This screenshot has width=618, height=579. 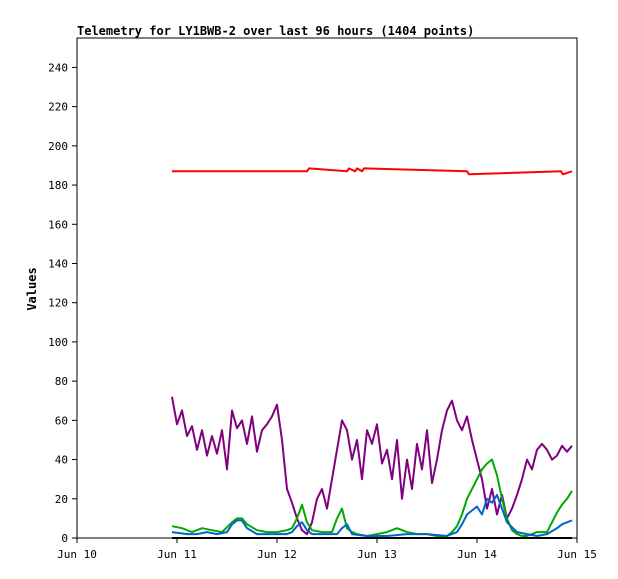 I want to click on x-tick-label: Jun 12, so click(x=277, y=554).